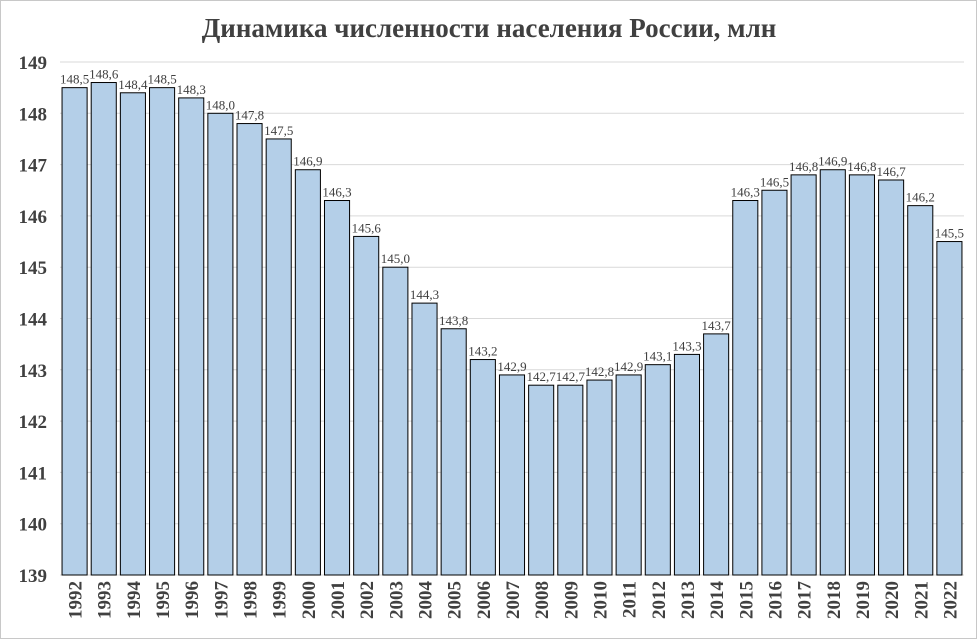  I want to click on x-tick-label: 2022, so click(950, 600).